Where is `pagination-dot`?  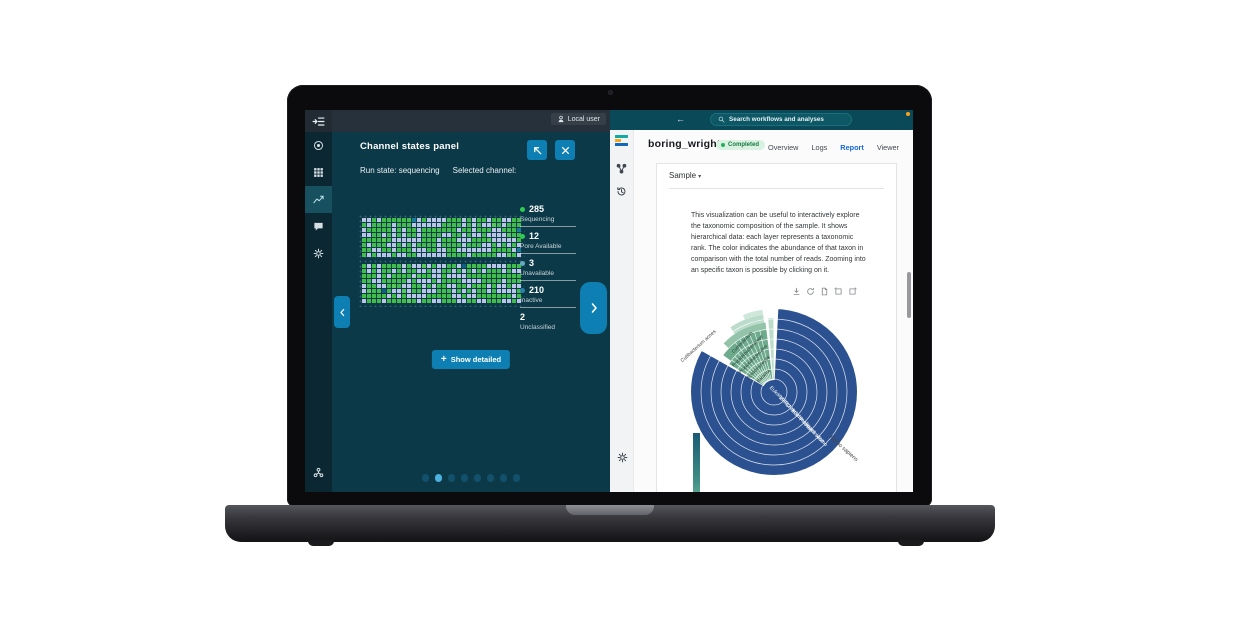 pagination-dot is located at coordinates (477, 478).